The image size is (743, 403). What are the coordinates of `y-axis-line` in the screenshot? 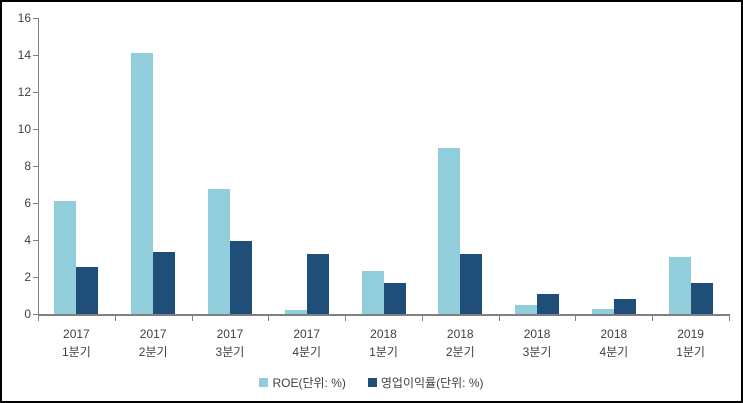 It's located at (38, 167).